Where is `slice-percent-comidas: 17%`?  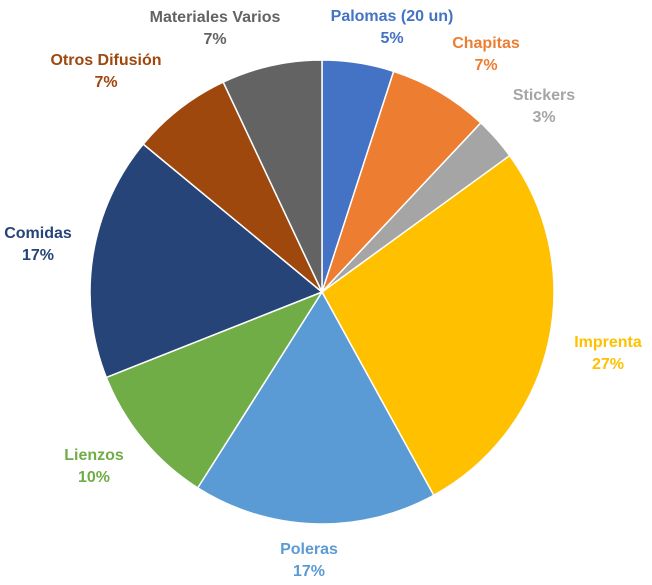 slice-percent-comidas: 17% is located at coordinates (38, 255).